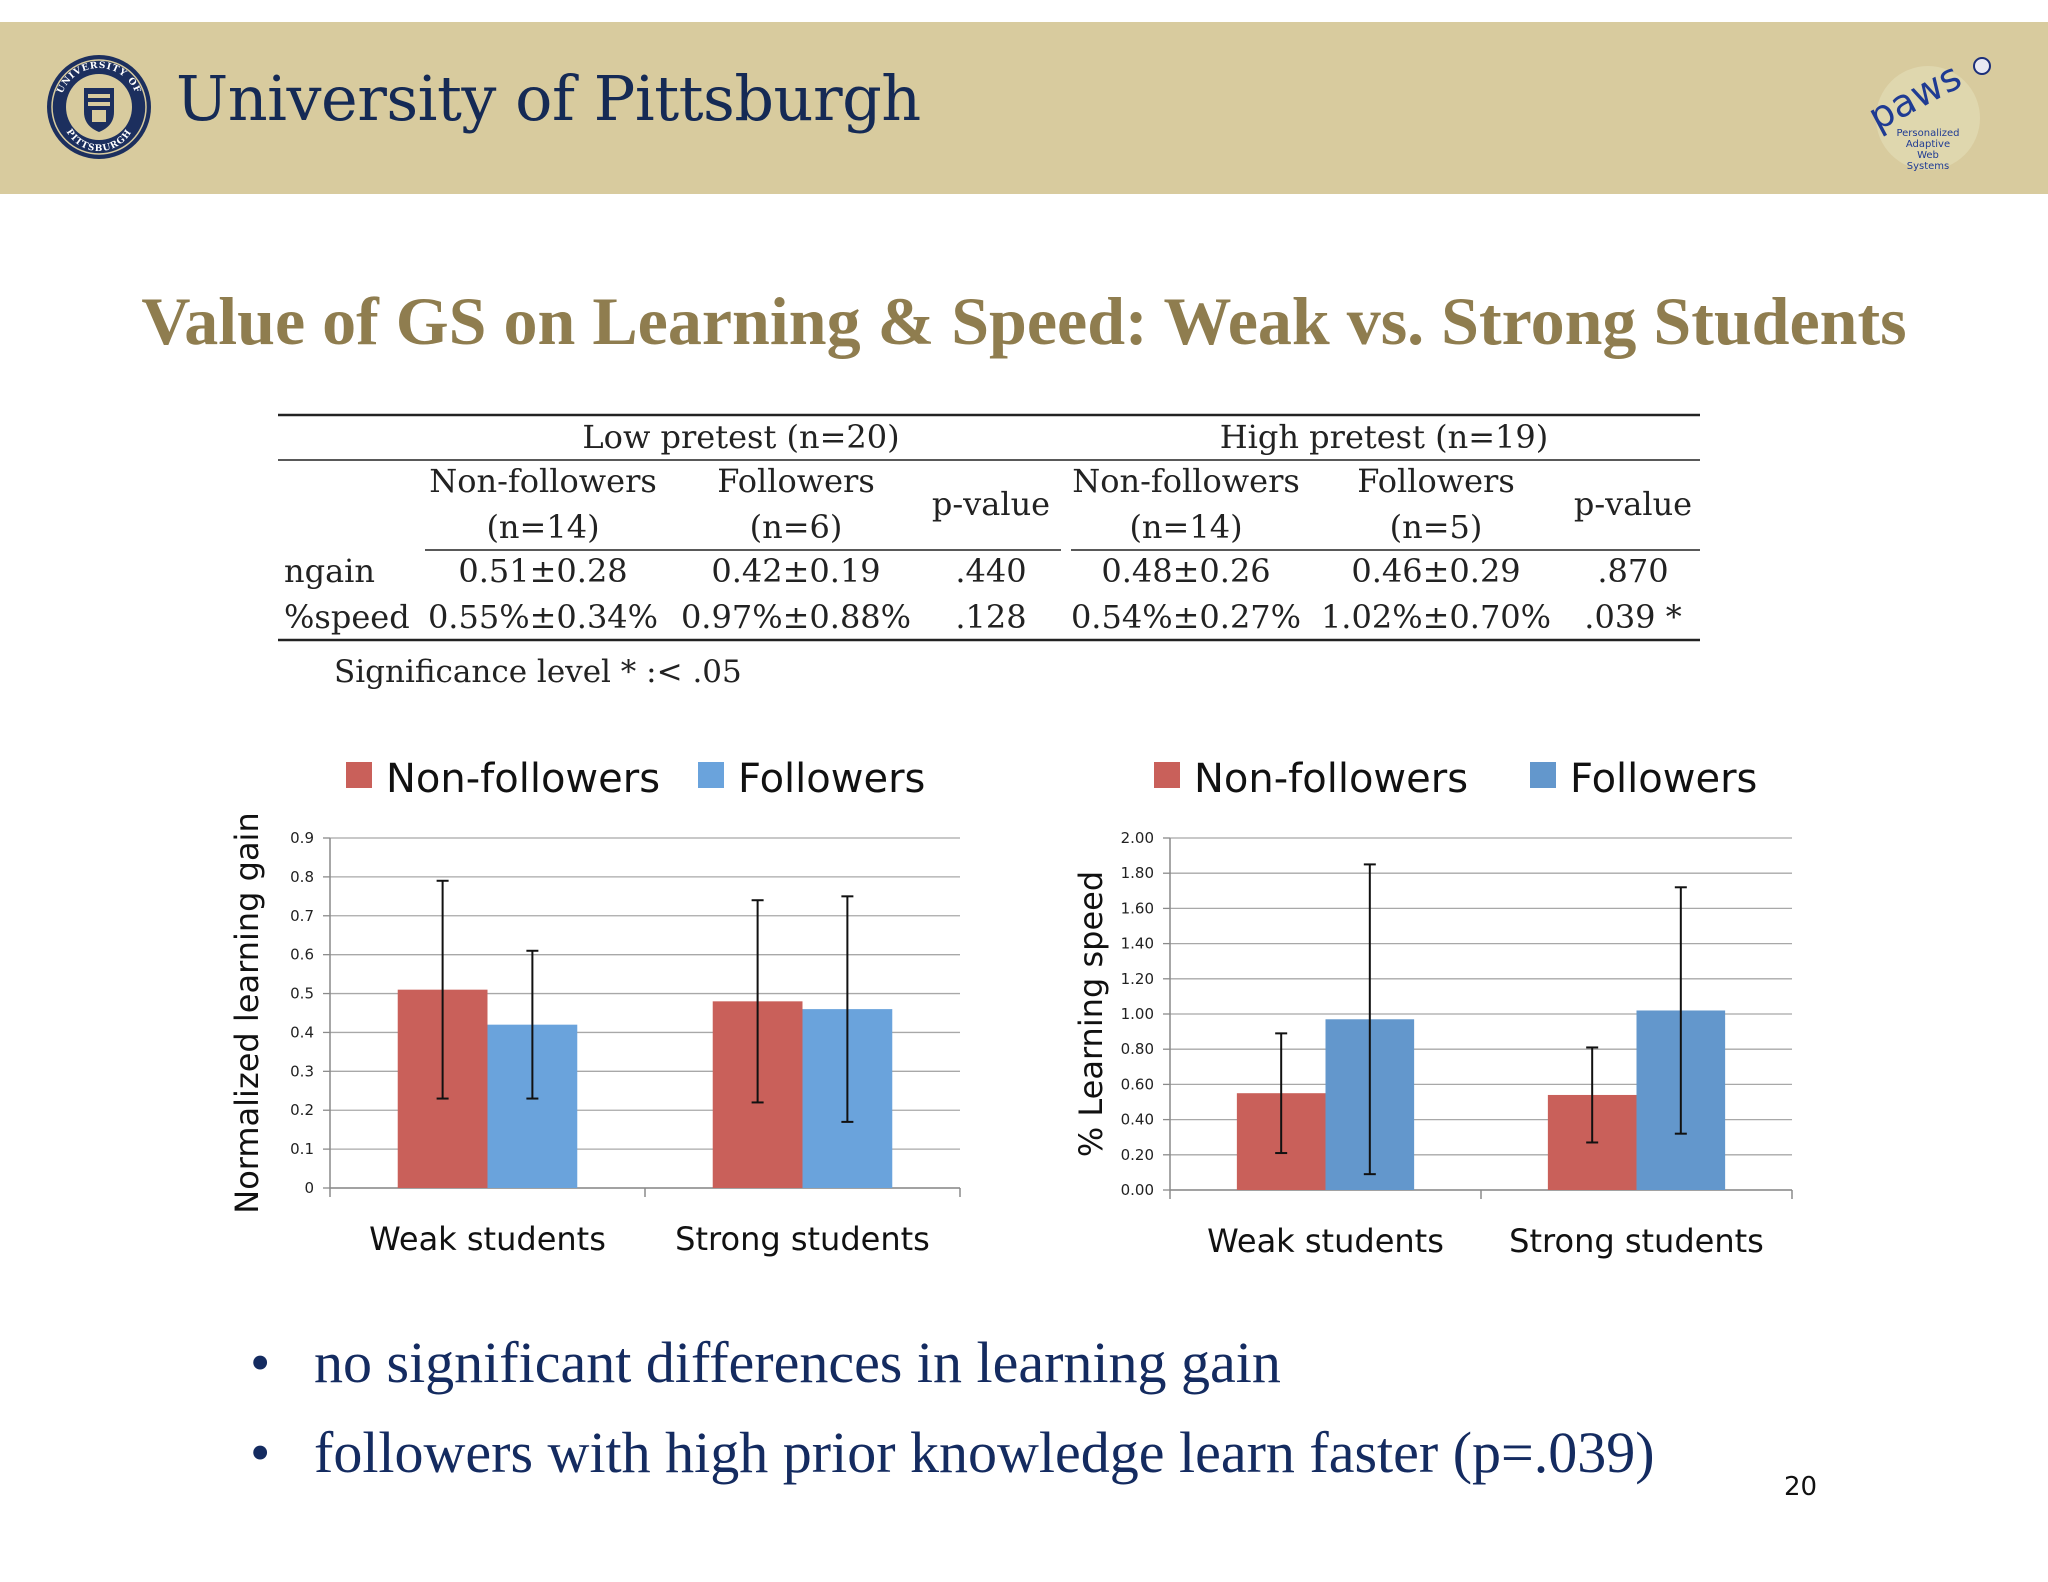 The height and width of the screenshot is (1582, 2048). I want to click on paws-caption-3: Web, so click(1928, 155).